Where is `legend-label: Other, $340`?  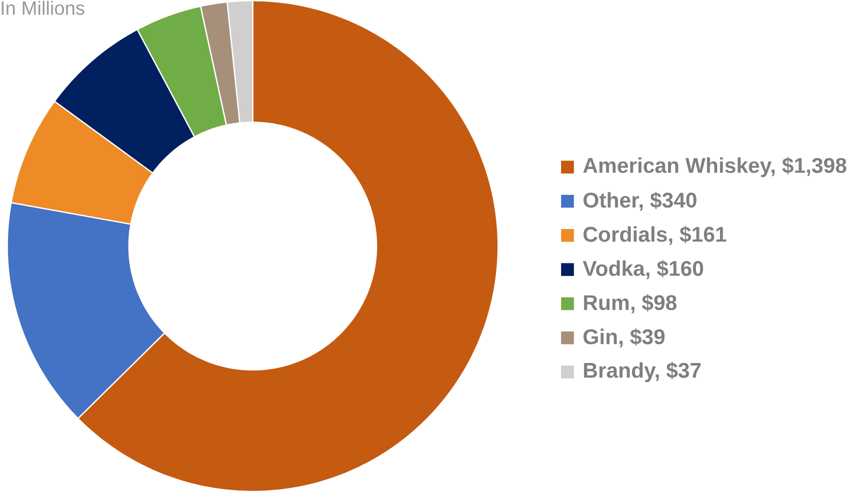
legend-label: Other, $340 is located at coordinates (640, 201).